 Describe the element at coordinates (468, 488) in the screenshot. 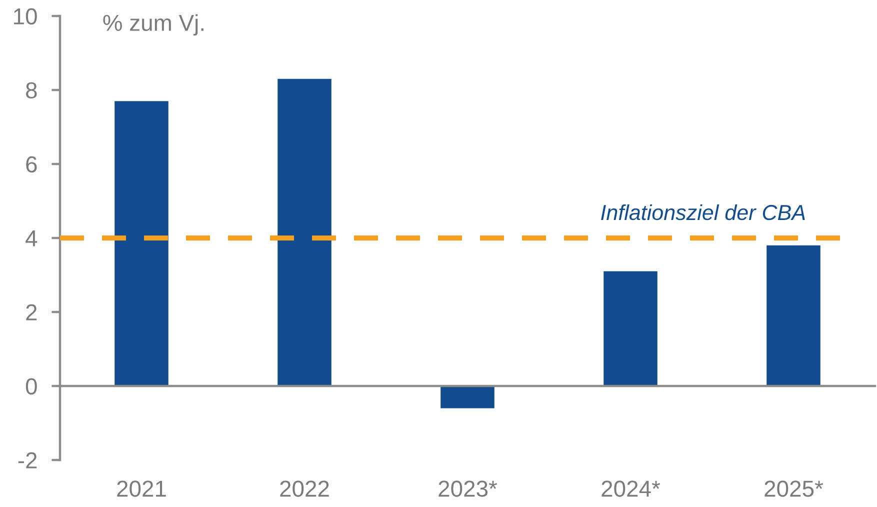

I see `x-tick-label: 2023*` at that location.